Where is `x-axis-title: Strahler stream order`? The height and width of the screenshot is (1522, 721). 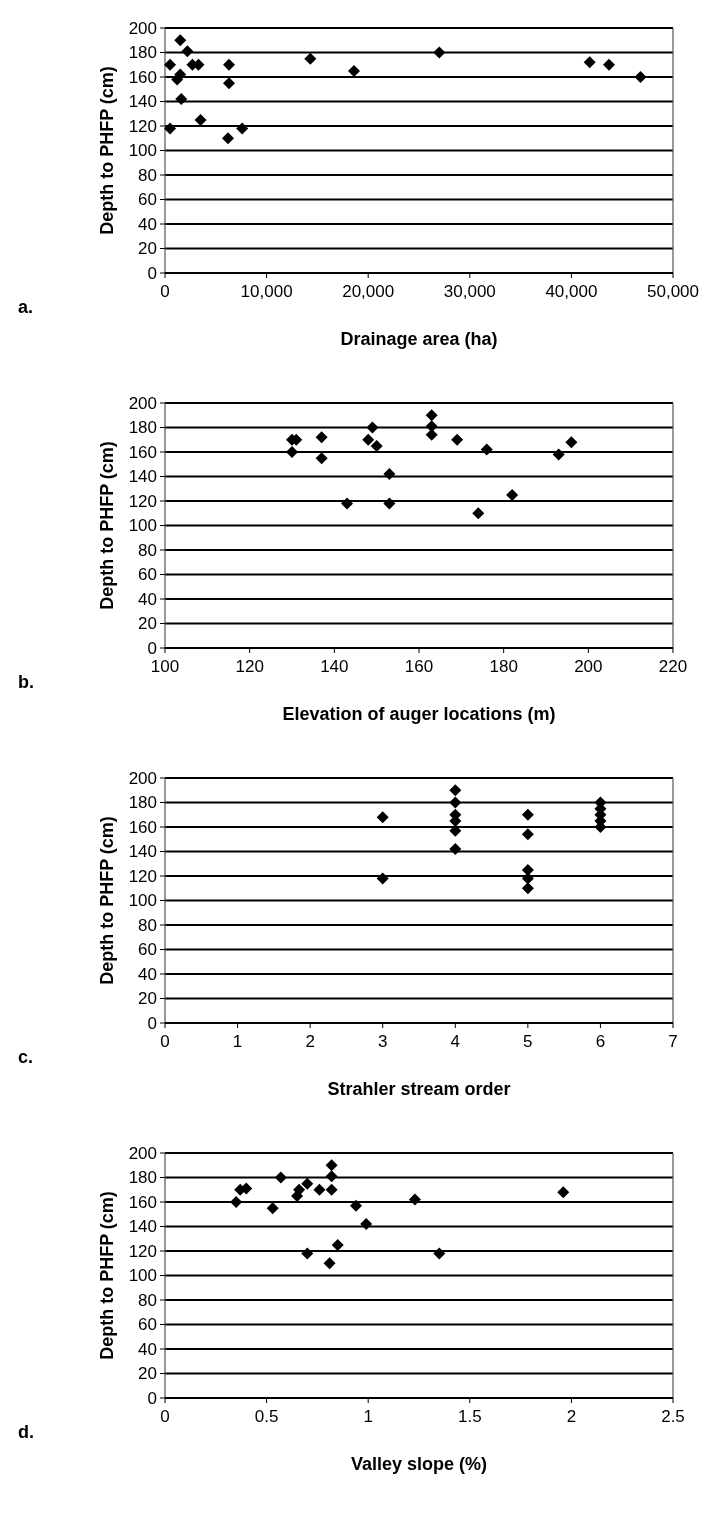 x-axis-title: Strahler stream order is located at coordinates (419, 1089).